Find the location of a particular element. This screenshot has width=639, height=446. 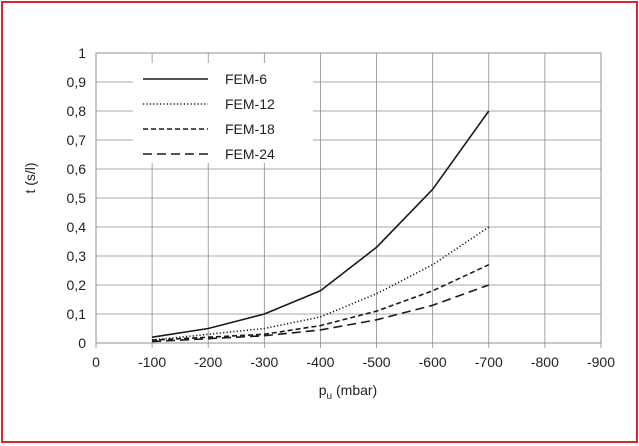

legend-background is located at coordinates (223, 113).